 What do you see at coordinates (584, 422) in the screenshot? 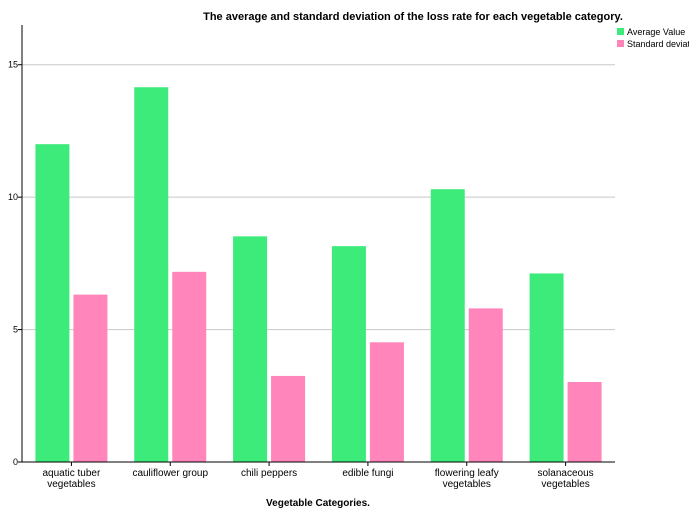
I see `bar-standard-deviation: solanaceous vegetables: 3.02` at bounding box center [584, 422].